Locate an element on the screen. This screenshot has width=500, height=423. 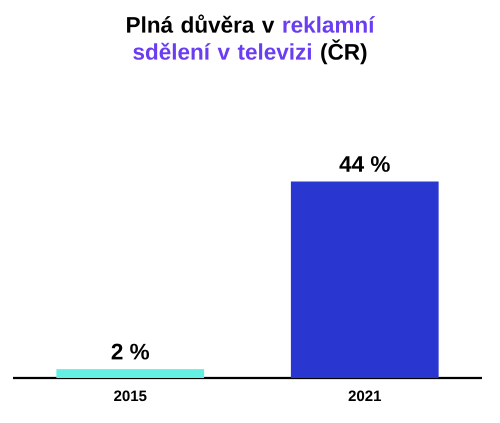
data-label: 2 % is located at coordinates (131, 352).